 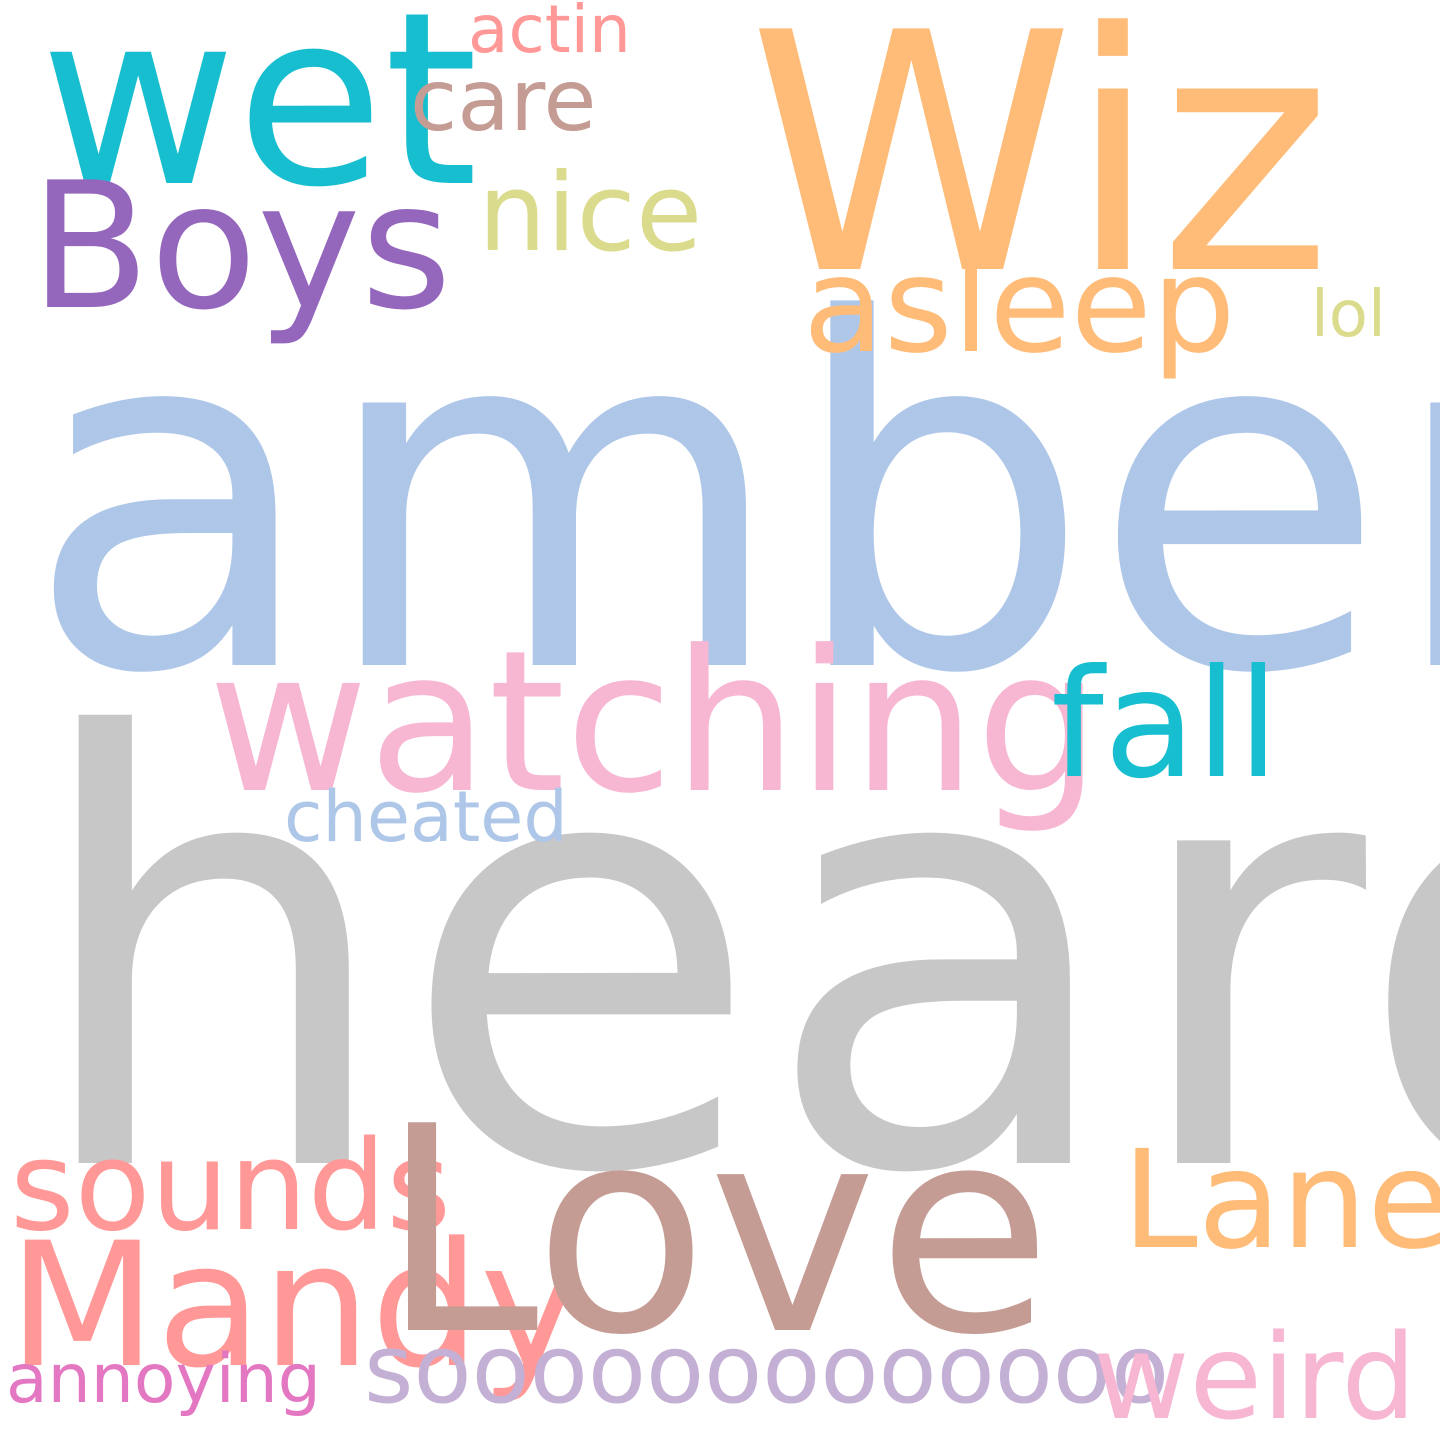 I want to click on word-sounds: sounds, so click(x=230, y=1187).